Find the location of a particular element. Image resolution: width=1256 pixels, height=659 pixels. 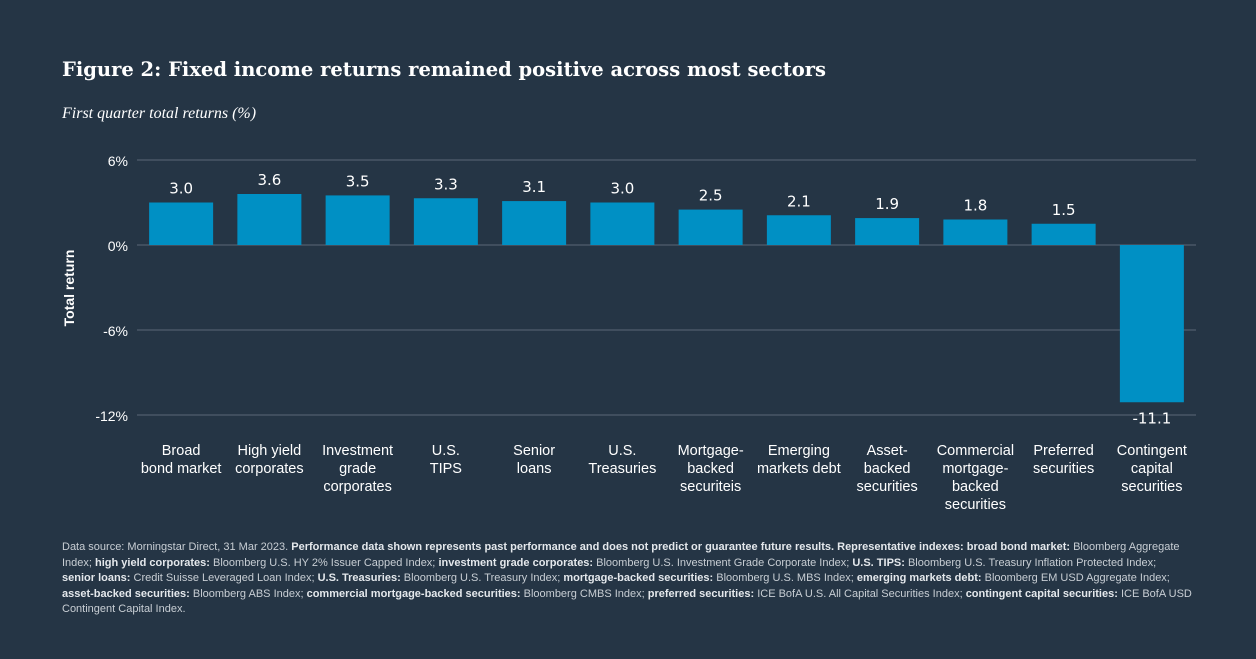

footnote-bold-text: asset-backed securities: is located at coordinates (126, 593).